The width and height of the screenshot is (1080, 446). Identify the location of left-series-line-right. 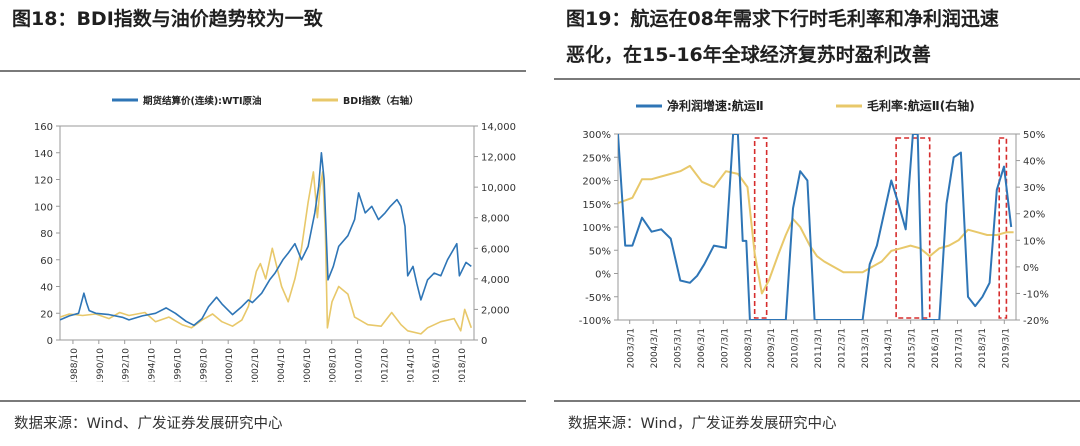
(266, 253).